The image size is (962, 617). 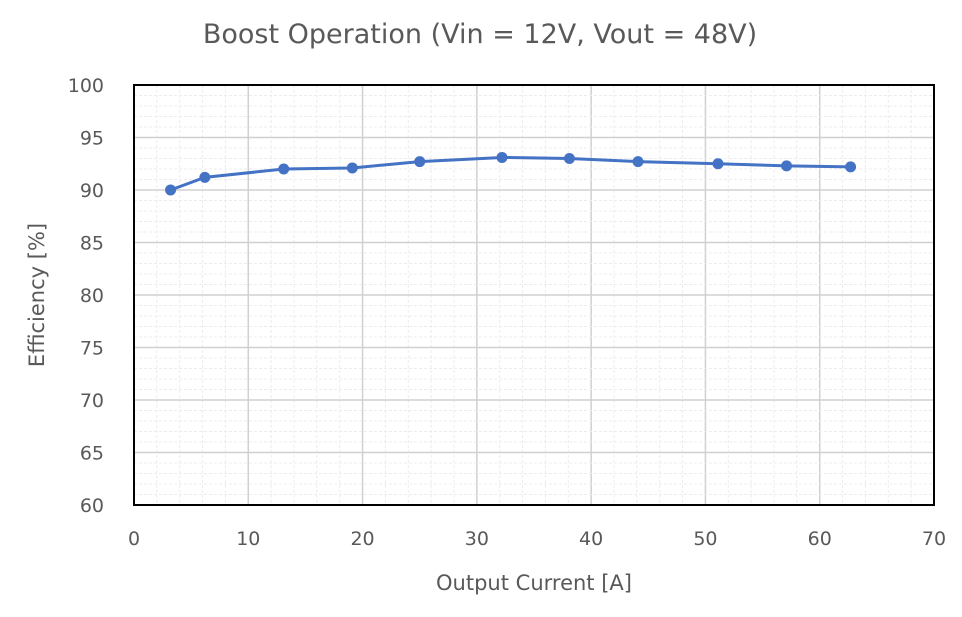 What do you see at coordinates (480, 34) in the screenshot?
I see `chart-title: Boost Operation (Vin = 12V, Vout = 48V)` at bounding box center [480, 34].